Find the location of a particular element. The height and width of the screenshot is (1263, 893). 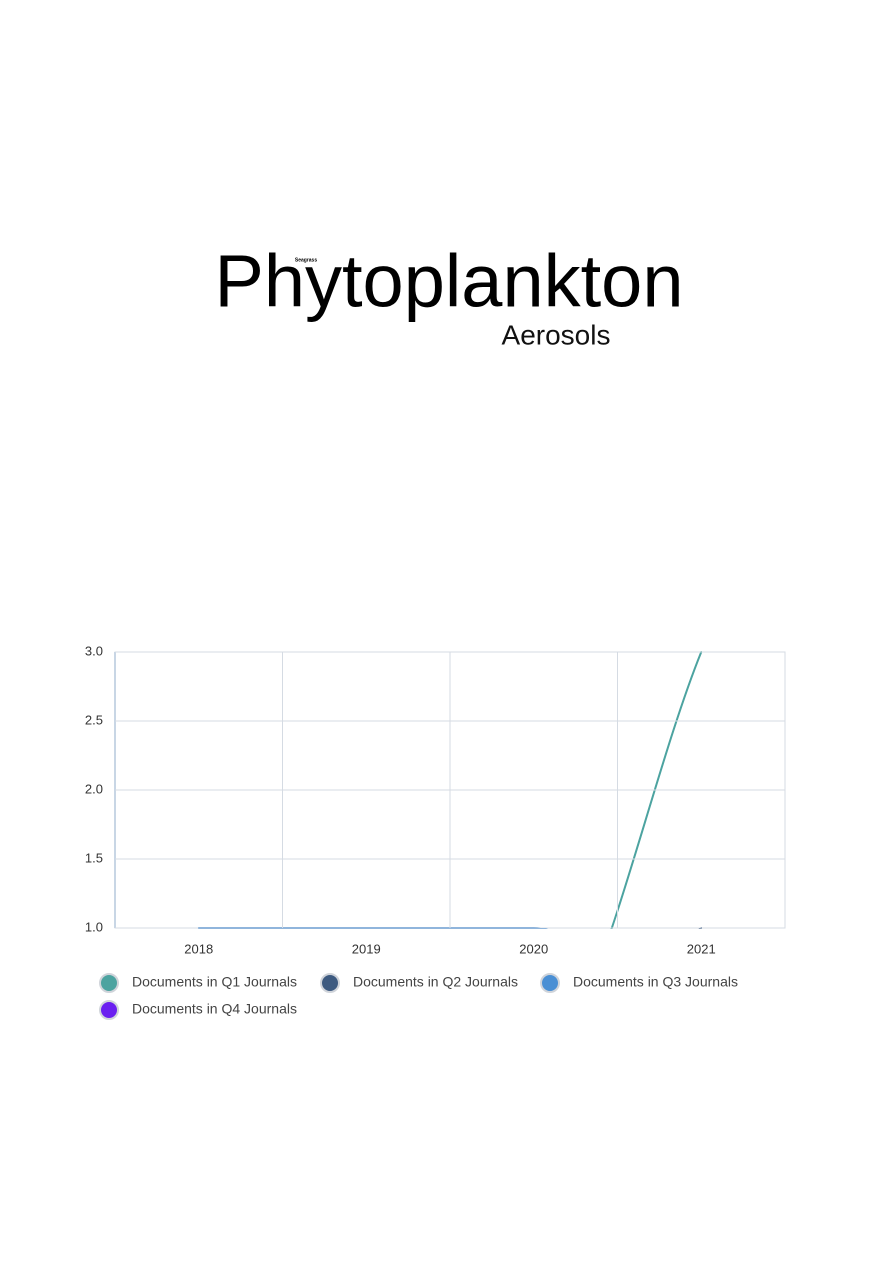

y-tick-label: 3.0 is located at coordinates (94, 650).